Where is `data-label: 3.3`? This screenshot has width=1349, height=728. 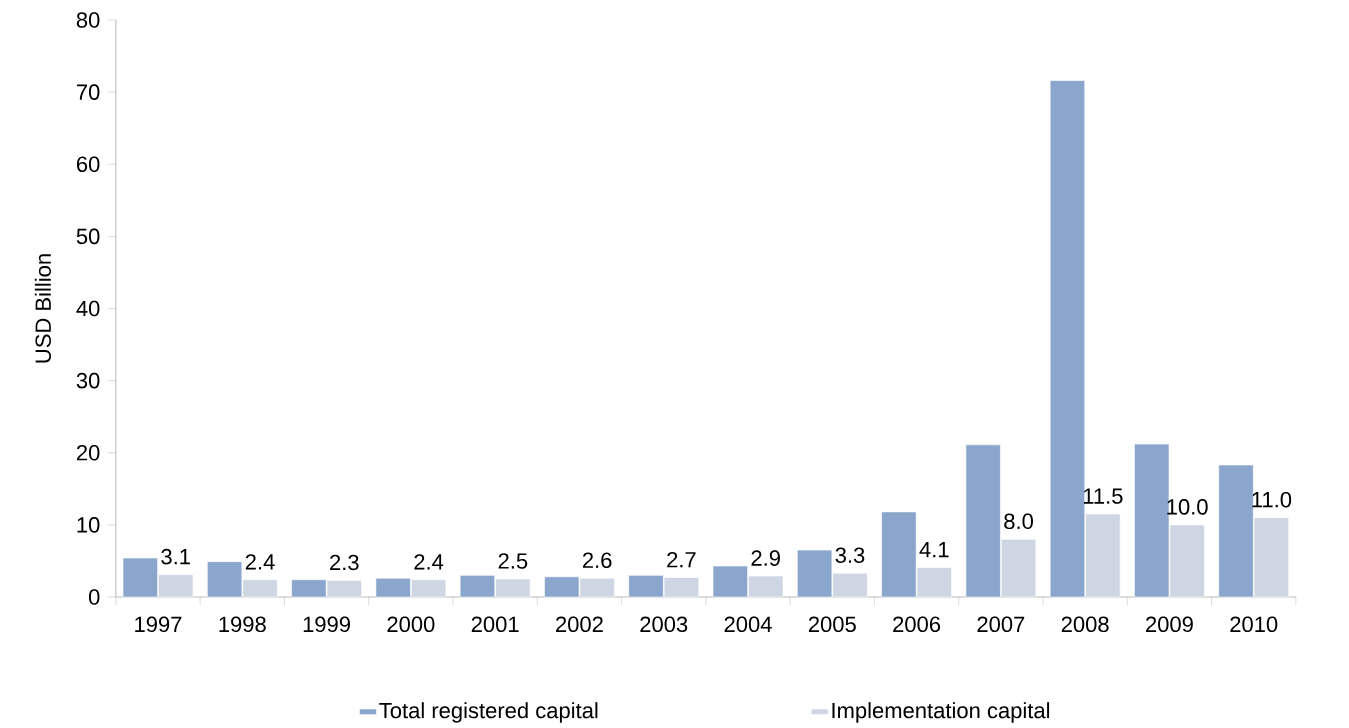
data-label: 3.3 is located at coordinates (850, 555).